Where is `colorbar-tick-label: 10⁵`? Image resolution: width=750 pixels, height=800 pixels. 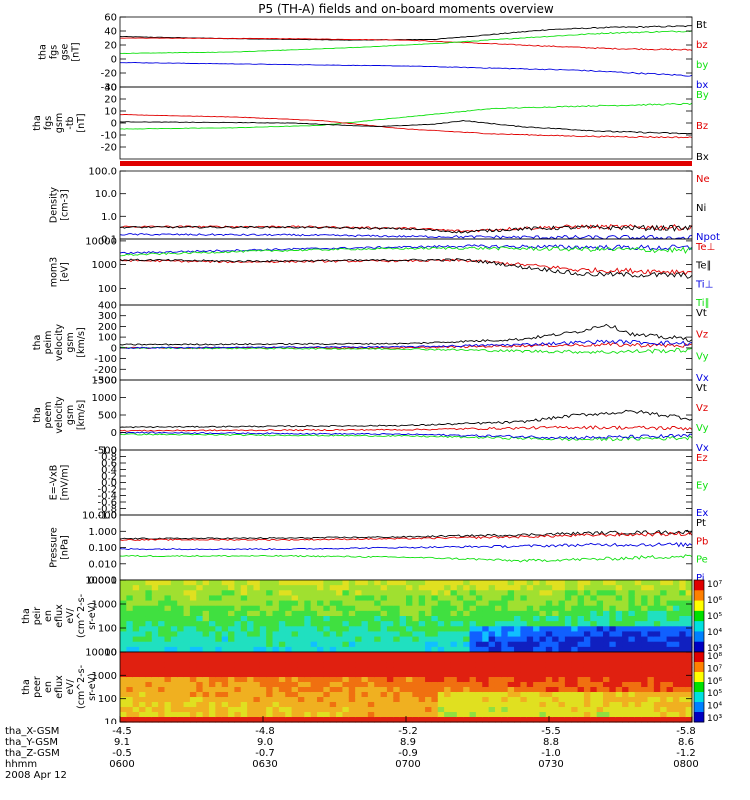 colorbar-tick-label: 10⁵ is located at coordinates (714, 617).